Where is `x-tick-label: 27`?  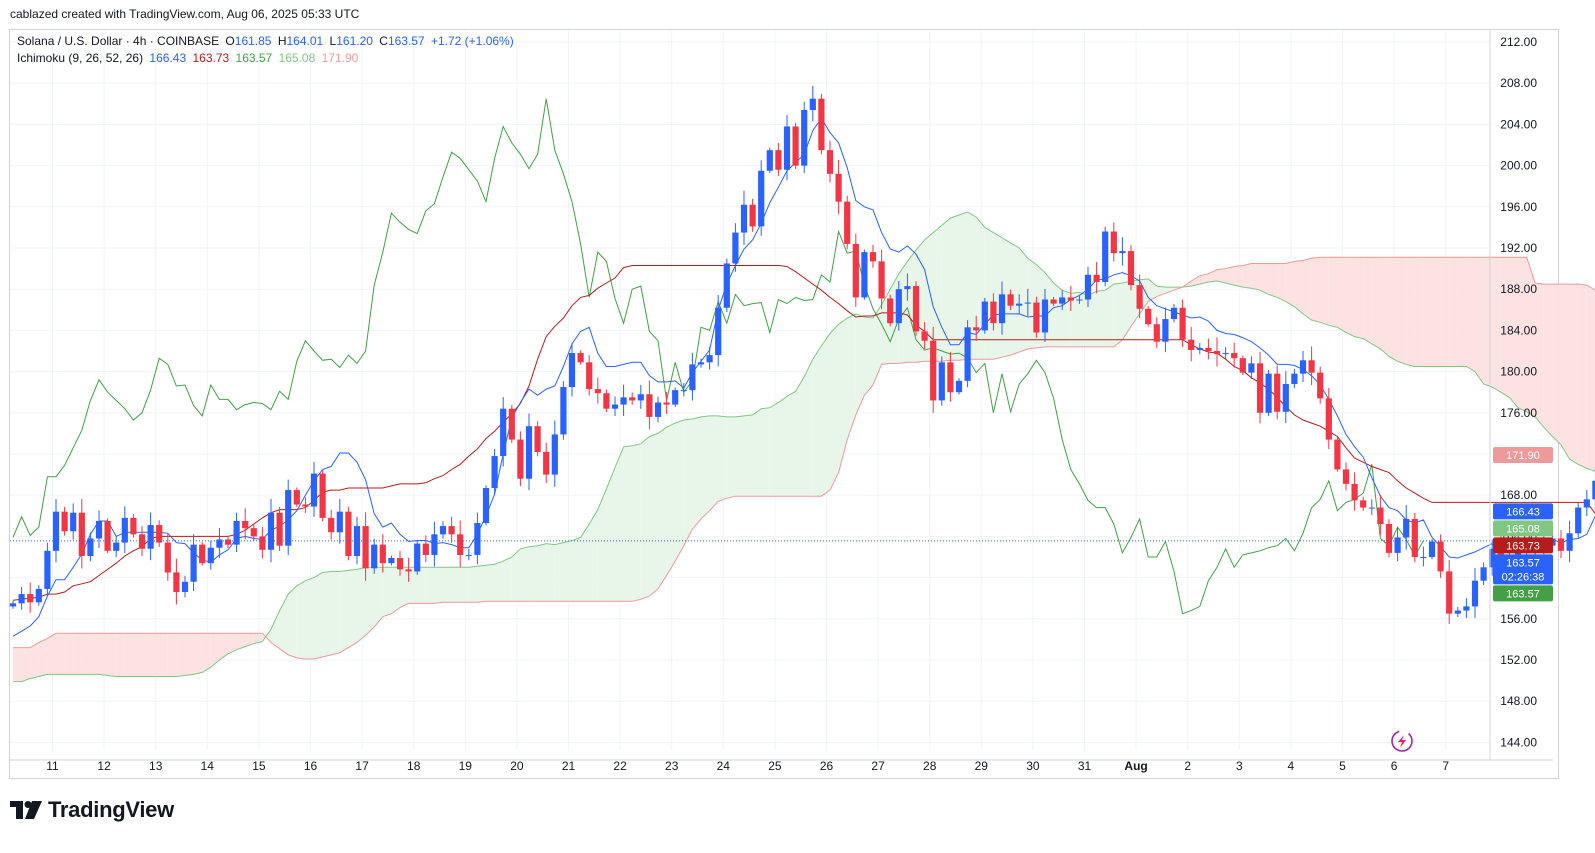
x-tick-label: 27 is located at coordinates (878, 766).